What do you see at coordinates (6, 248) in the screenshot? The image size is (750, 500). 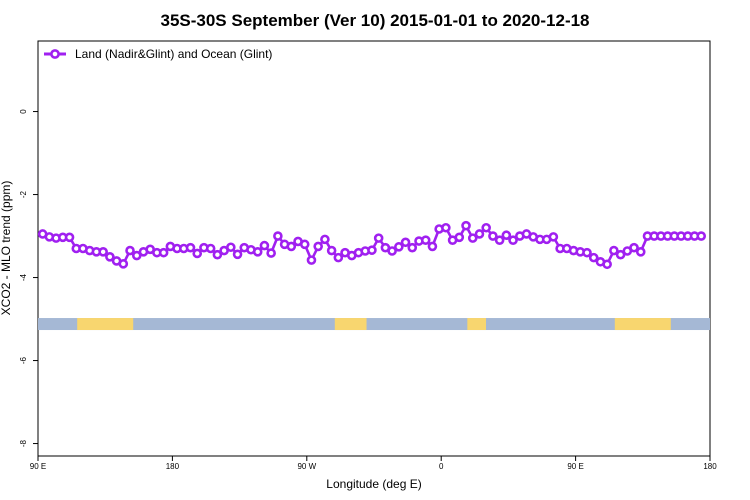 I see `y-axis-label: XCO2 - MLO trend (ppm)` at bounding box center [6, 248].